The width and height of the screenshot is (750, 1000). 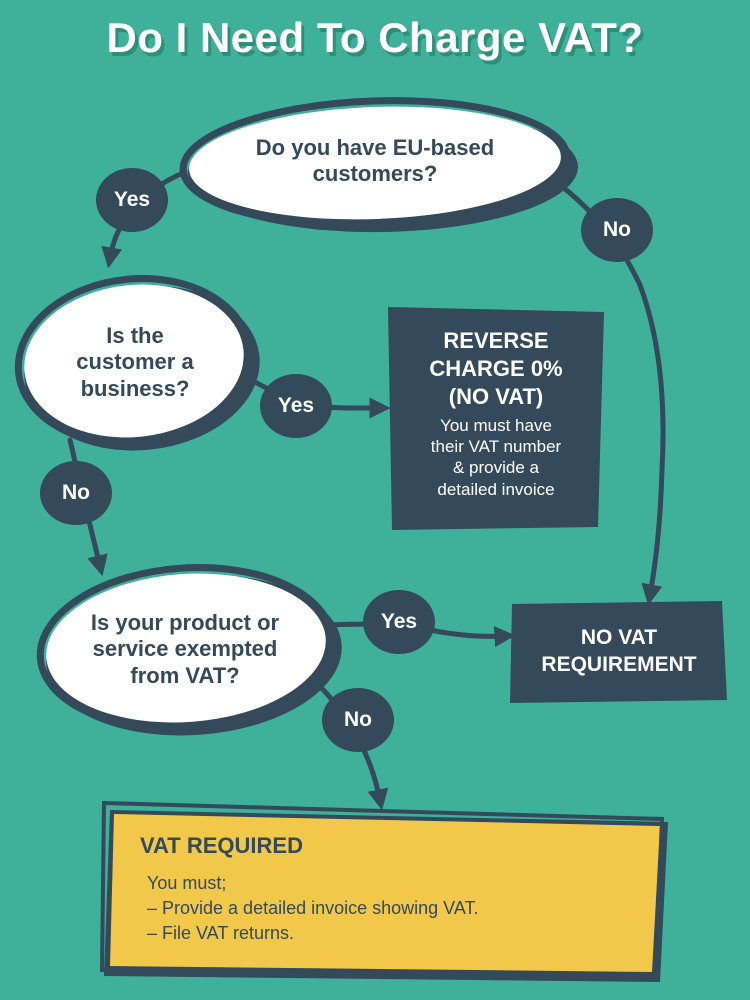 What do you see at coordinates (76, 493) in the screenshot?
I see `edge-label-q2-no: No` at bounding box center [76, 493].